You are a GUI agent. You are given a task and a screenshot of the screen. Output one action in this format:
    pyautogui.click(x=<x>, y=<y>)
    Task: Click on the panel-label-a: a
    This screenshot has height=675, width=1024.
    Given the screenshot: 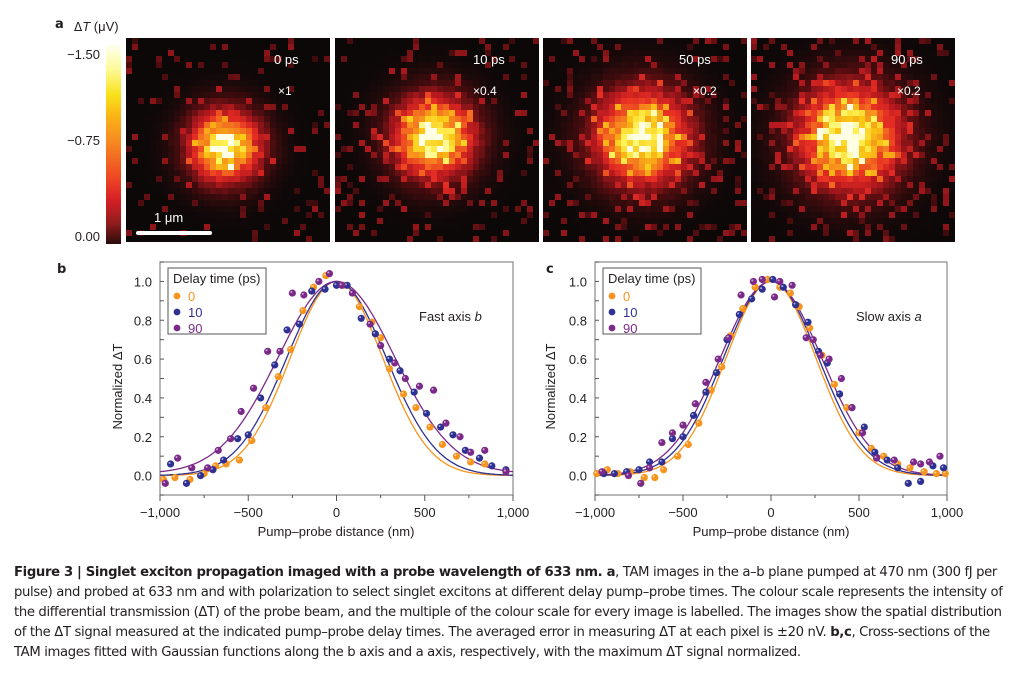 What is the action you would take?
    pyautogui.click(x=59, y=24)
    